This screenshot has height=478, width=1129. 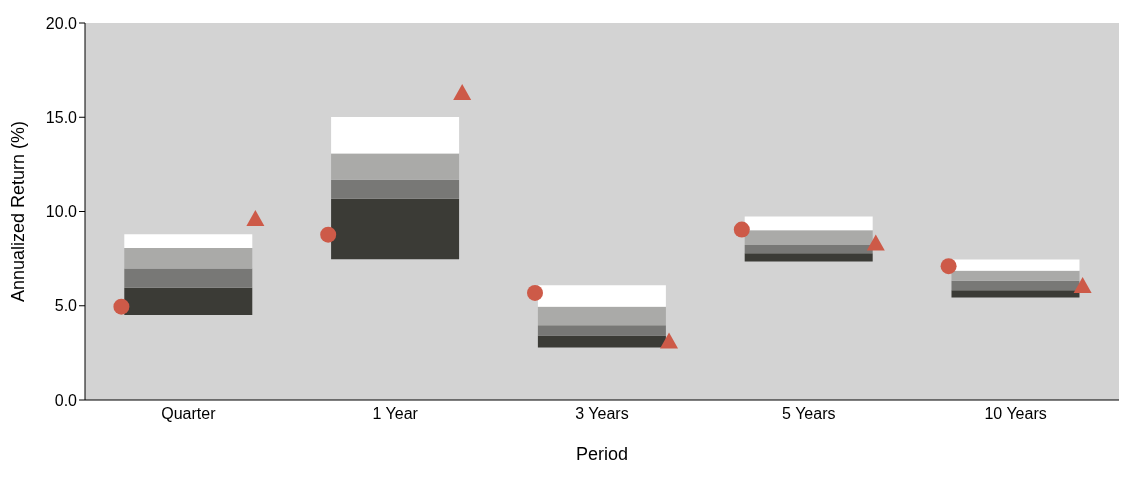 I want to click on x-tick-label: 1 Year, so click(x=395, y=414).